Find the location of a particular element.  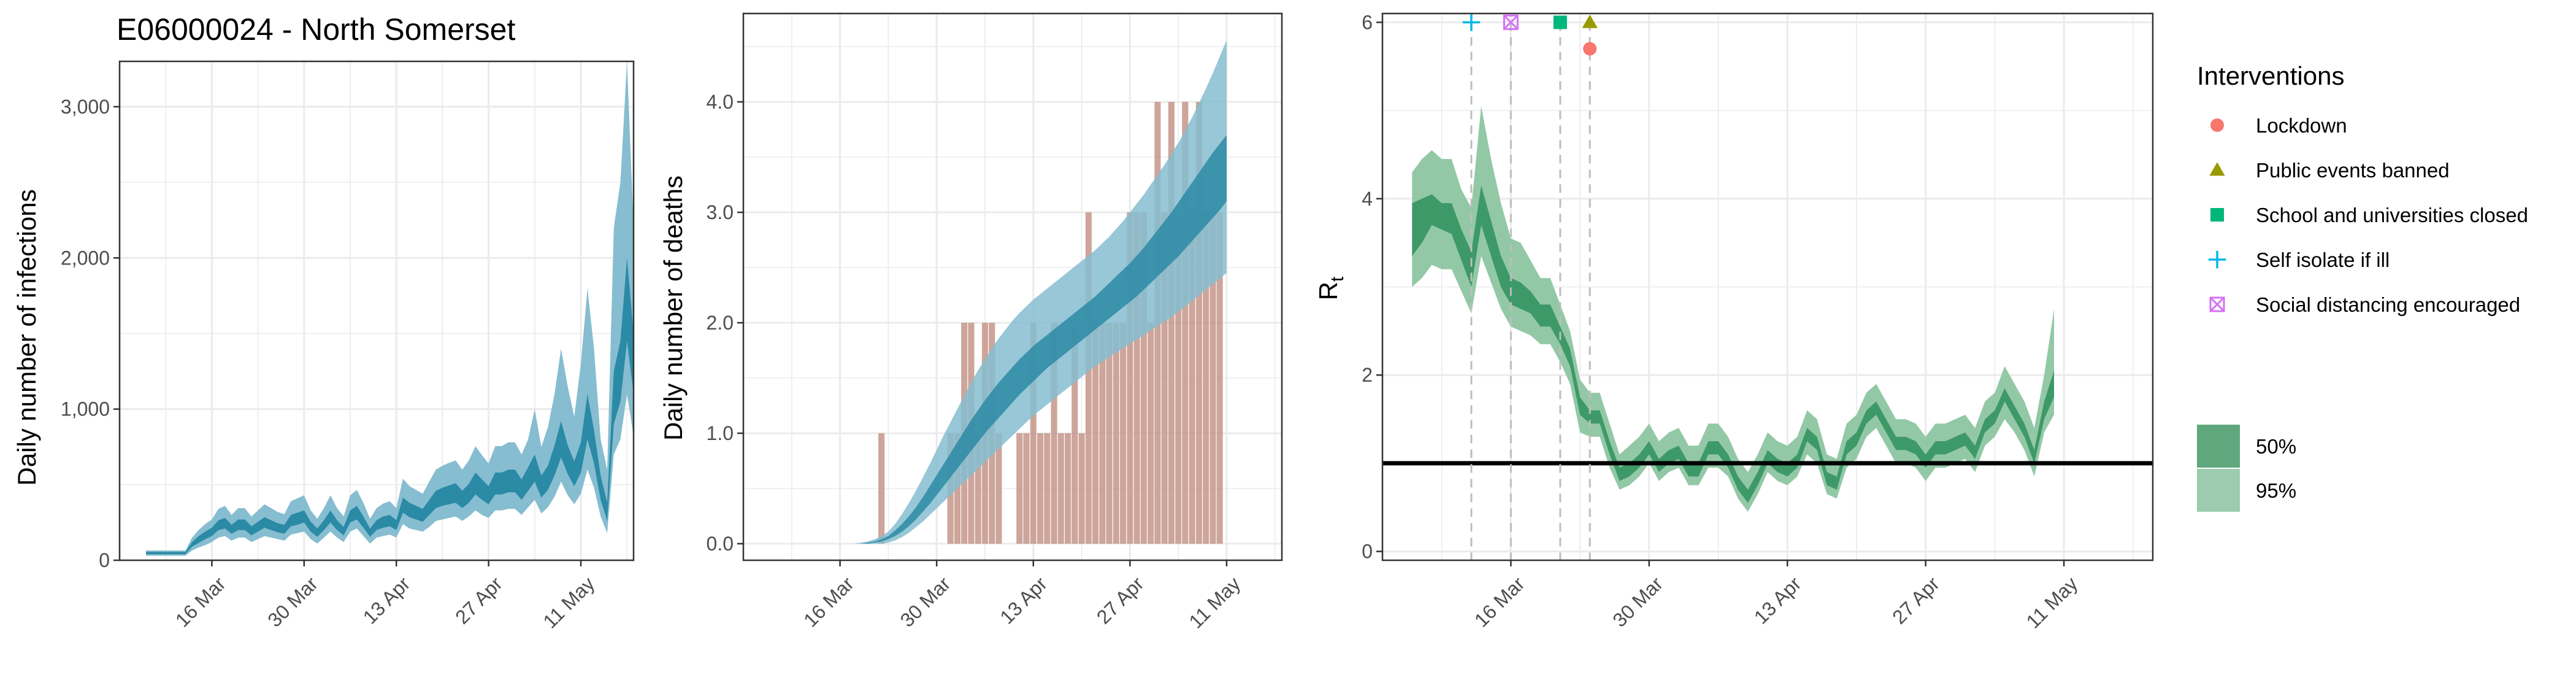

legend-intervention-label: Lockdown is located at coordinates (2301, 126).